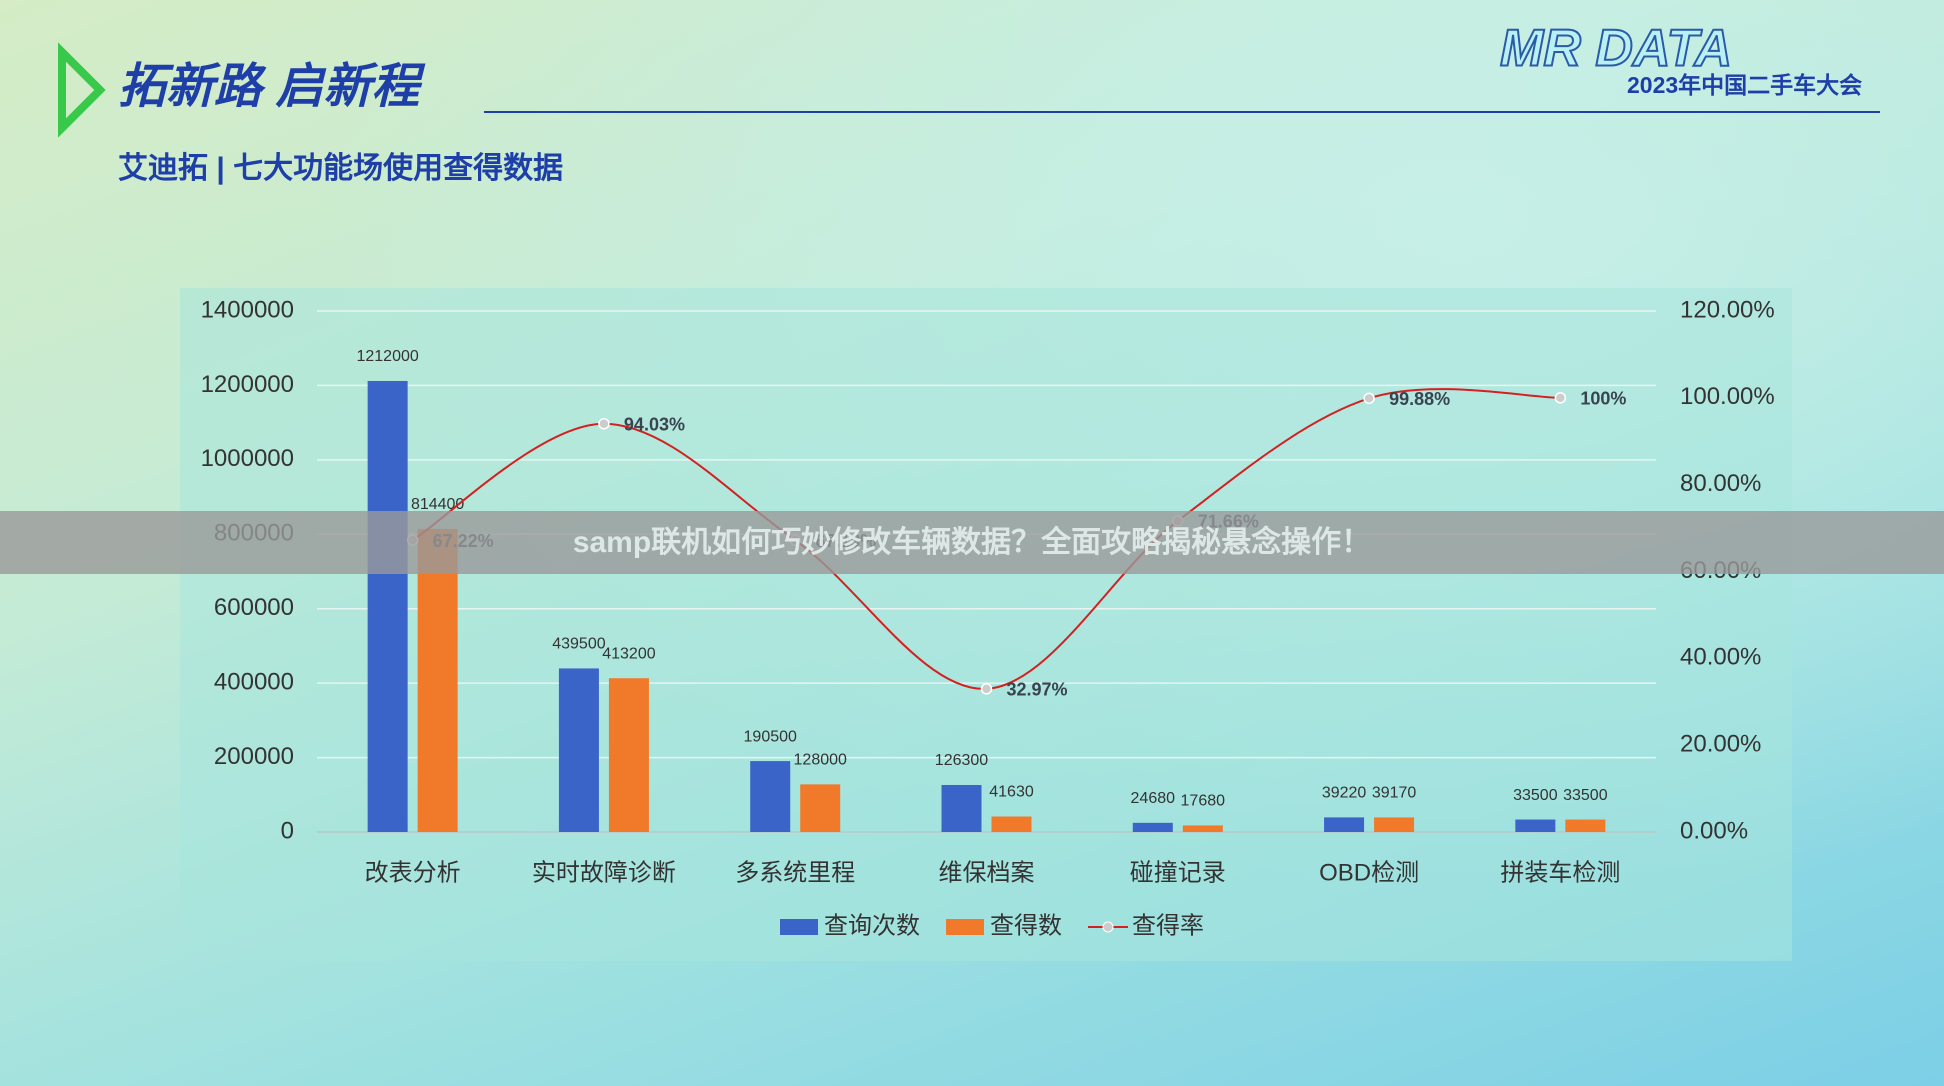 The image size is (1944, 1086). What do you see at coordinates (247, 384) in the screenshot?
I see `y-tick-label: 1200000` at bounding box center [247, 384].